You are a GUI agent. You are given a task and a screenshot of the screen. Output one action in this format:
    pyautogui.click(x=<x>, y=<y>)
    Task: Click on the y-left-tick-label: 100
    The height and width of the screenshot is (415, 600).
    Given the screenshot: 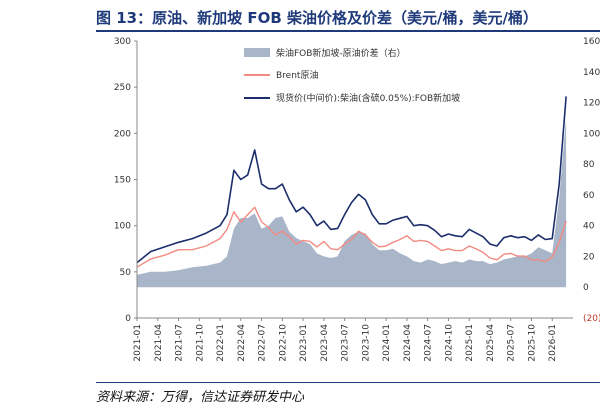 What is the action you would take?
    pyautogui.click(x=122, y=227)
    